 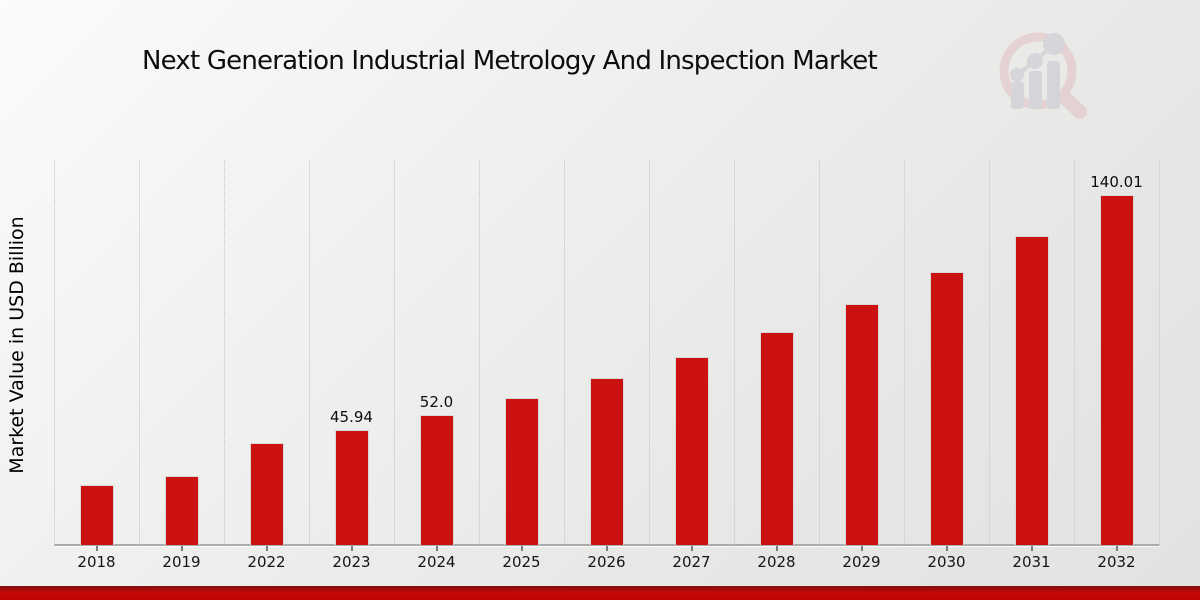 I want to click on x-axis-tick-label: 2031, so click(x=1031, y=562).